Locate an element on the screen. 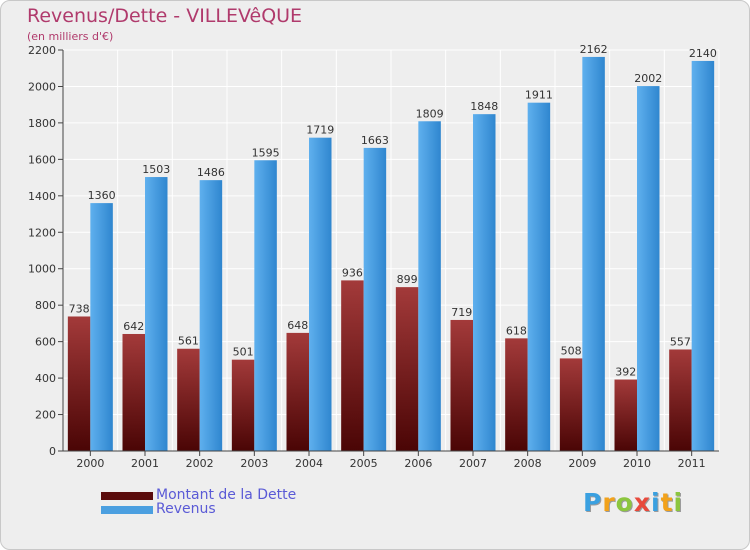  data-label-revenus: 1360 is located at coordinates (102, 195).